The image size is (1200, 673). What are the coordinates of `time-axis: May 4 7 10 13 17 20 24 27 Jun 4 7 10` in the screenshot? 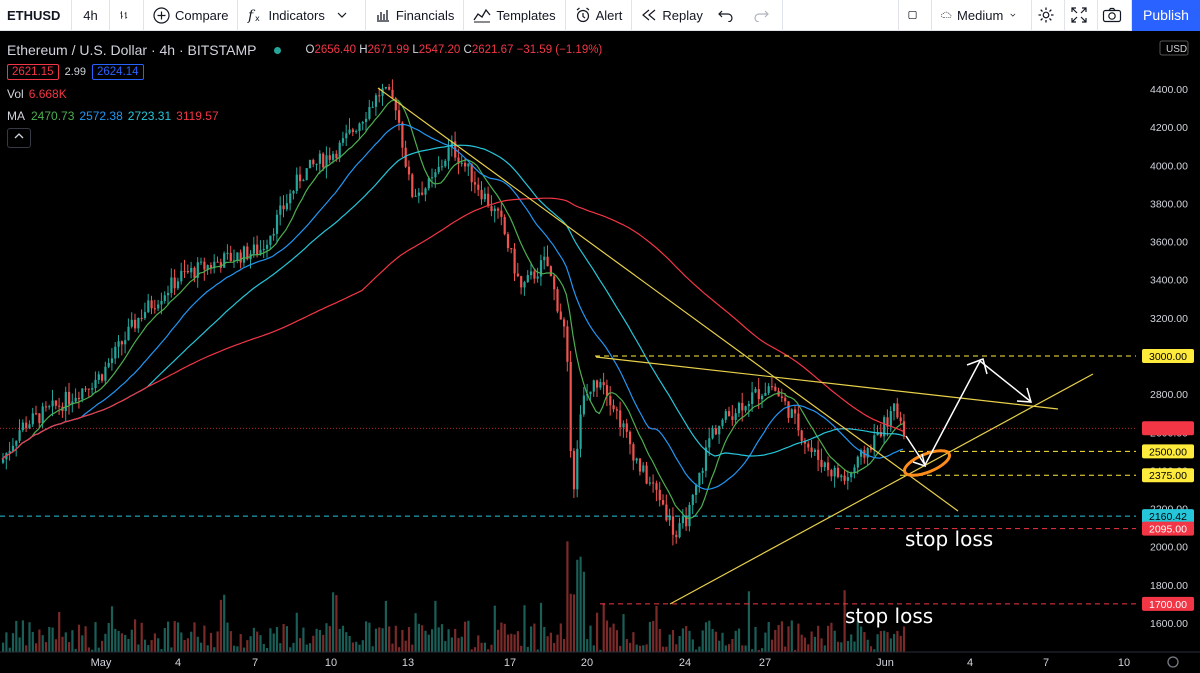 It's located at (600, 662).